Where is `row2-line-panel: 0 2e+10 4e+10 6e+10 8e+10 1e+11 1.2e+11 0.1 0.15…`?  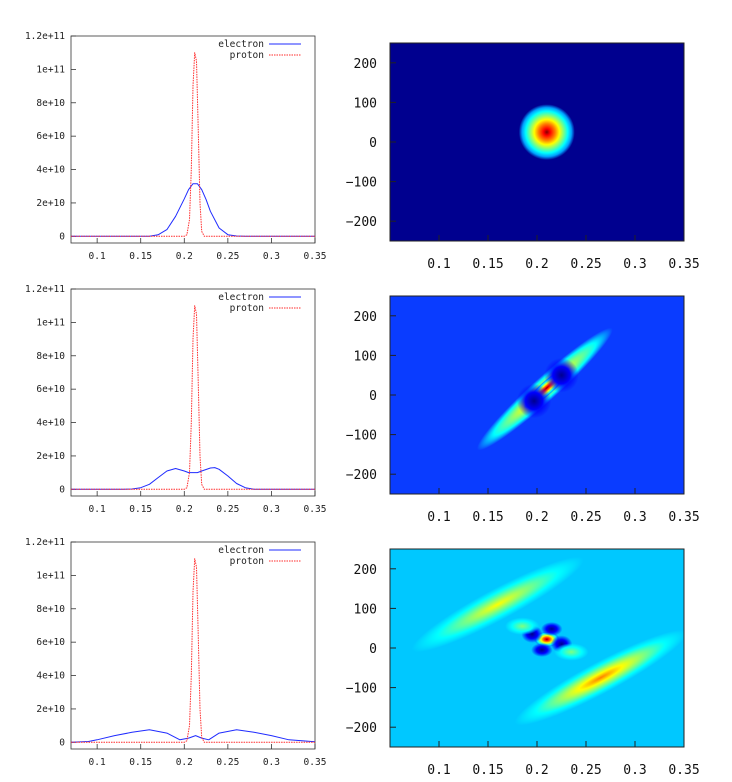 row2-line-panel: 0 2e+10 4e+10 6e+10 8e+10 1e+11 1.2e+11 0.1 0.15… is located at coordinates (175, 399).